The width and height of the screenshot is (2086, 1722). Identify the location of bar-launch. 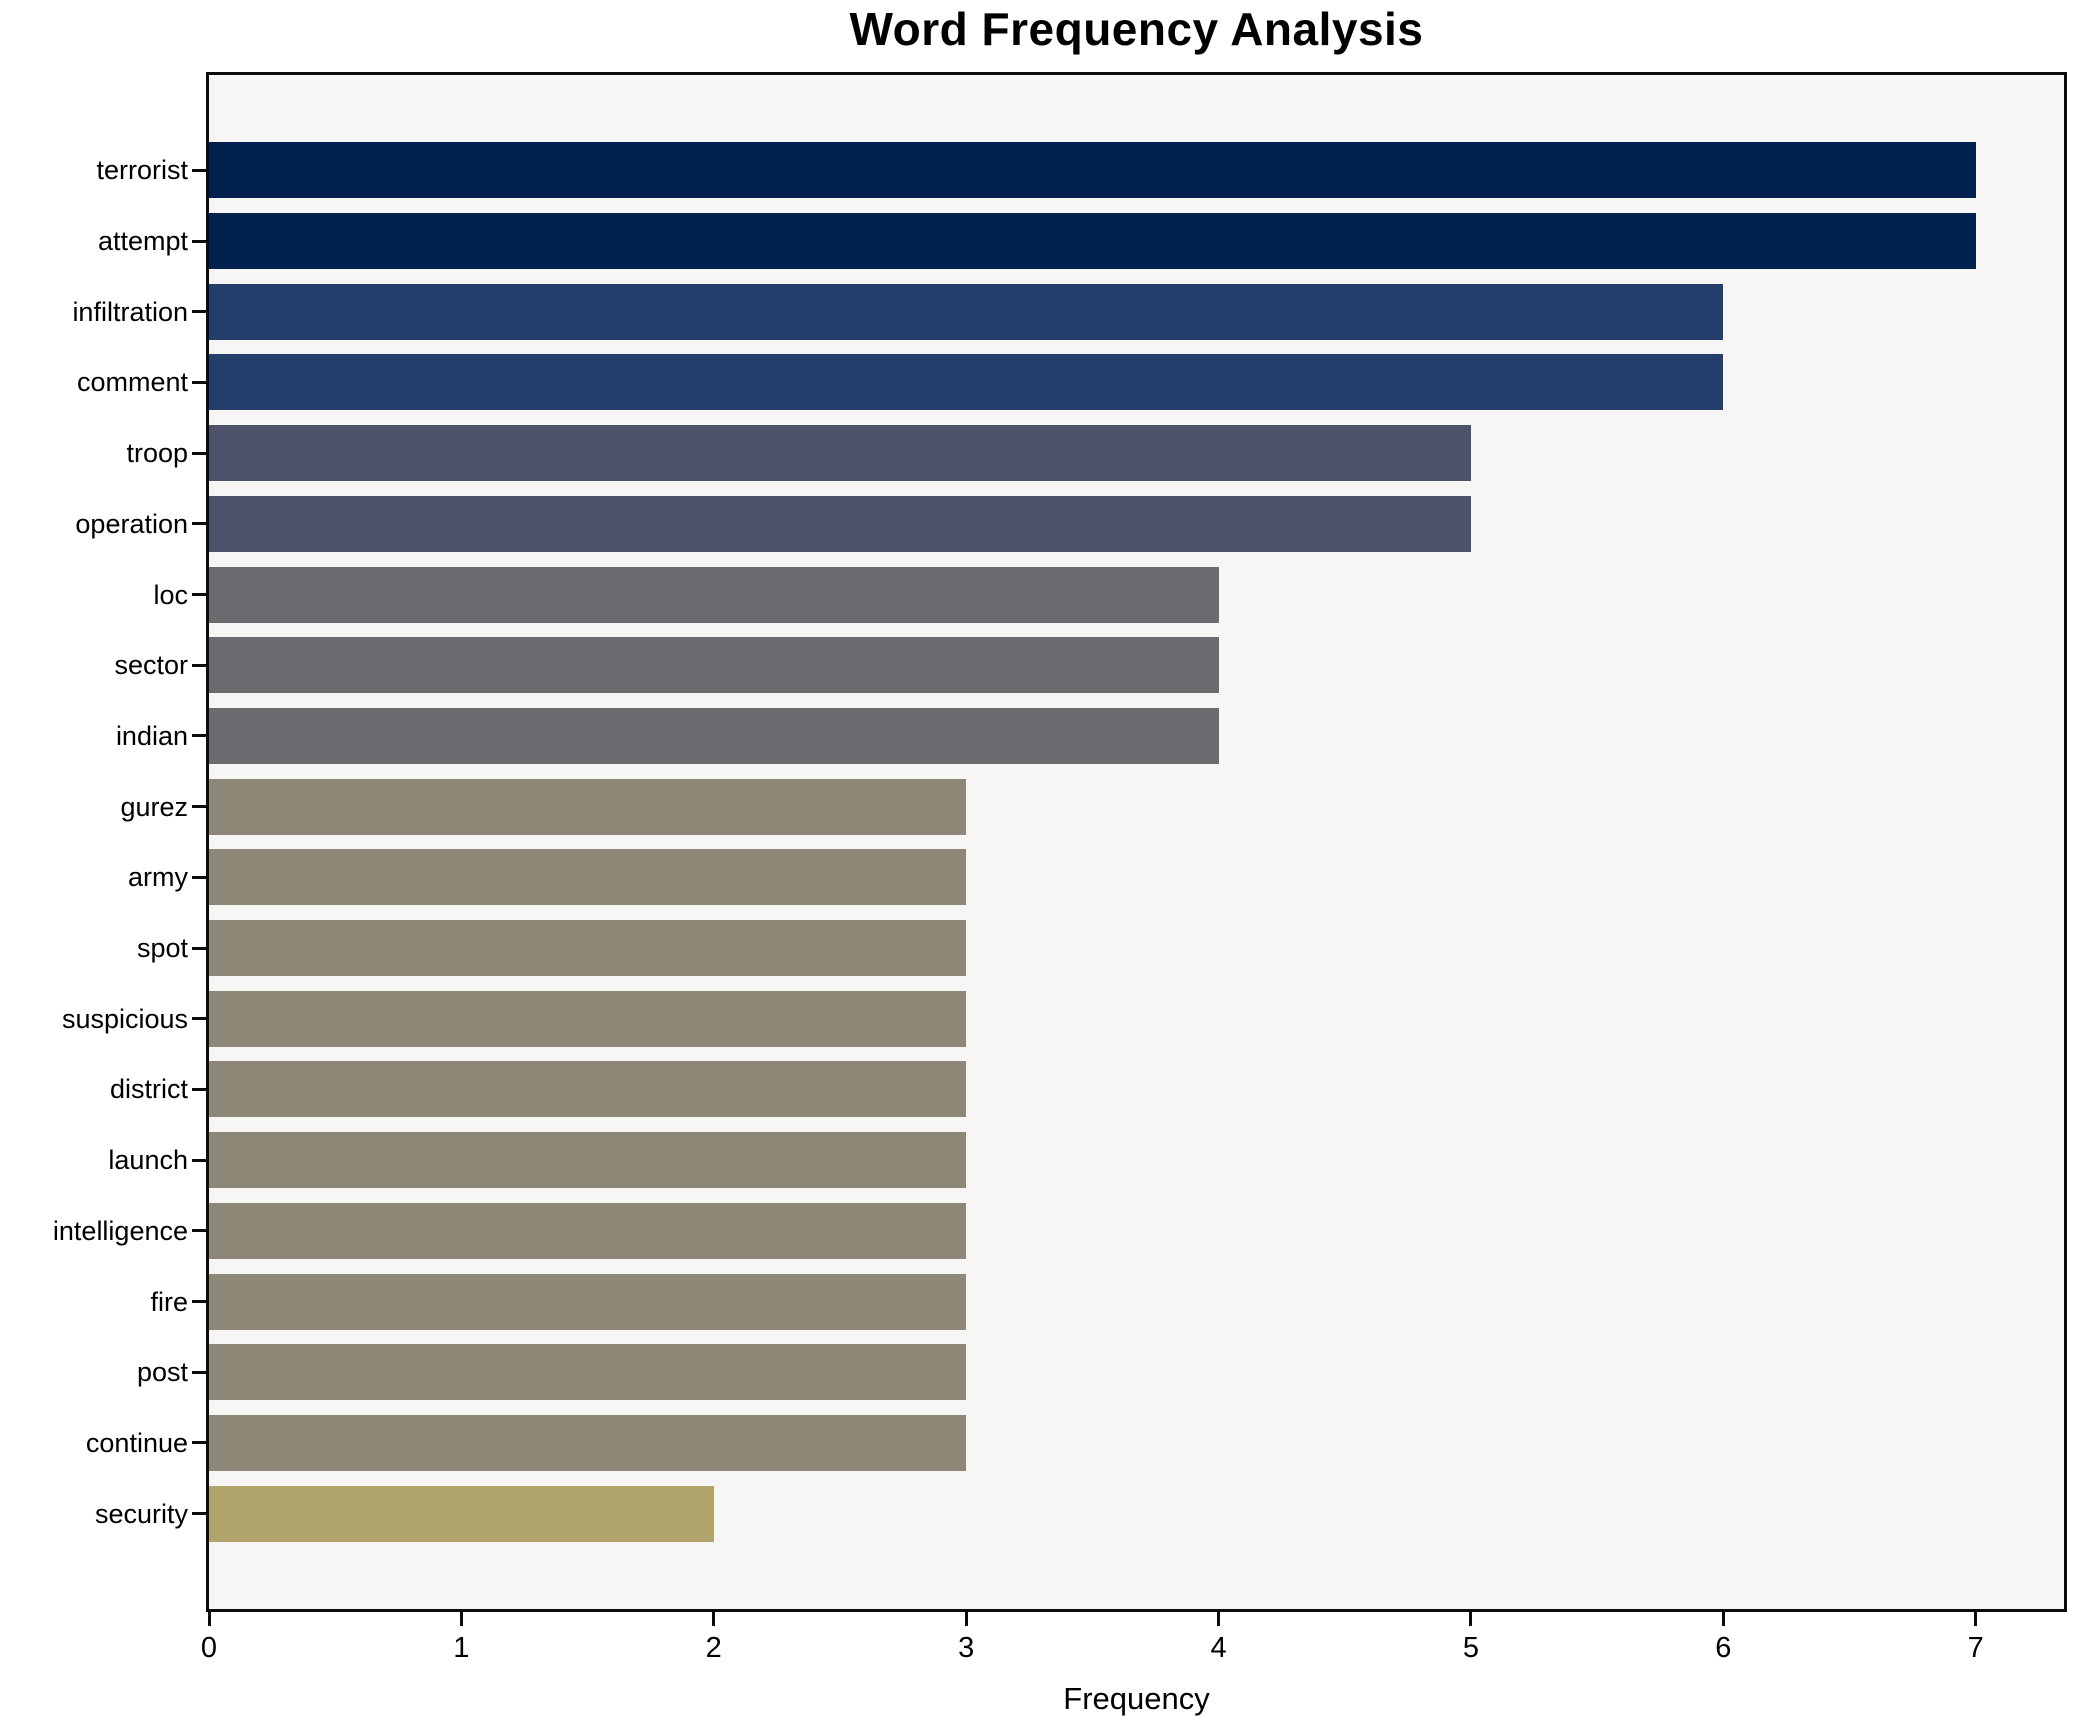
(588, 1160).